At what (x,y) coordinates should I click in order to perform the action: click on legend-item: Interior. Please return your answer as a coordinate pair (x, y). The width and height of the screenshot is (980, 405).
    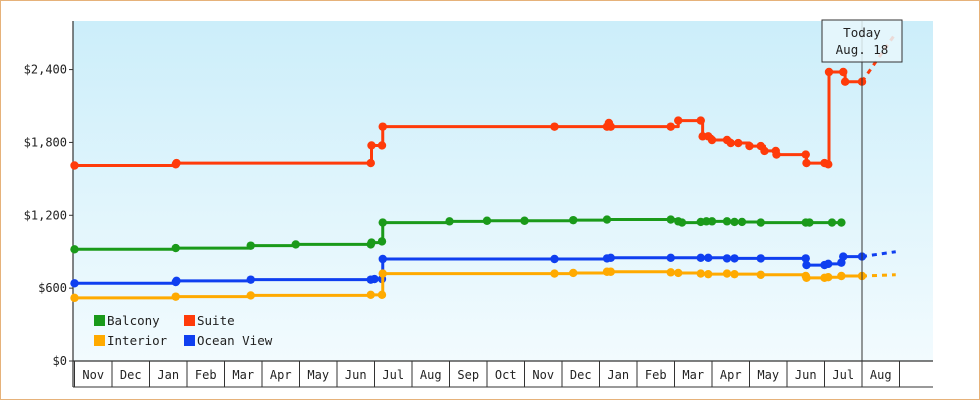
    Looking at the image, I should click on (131, 340).